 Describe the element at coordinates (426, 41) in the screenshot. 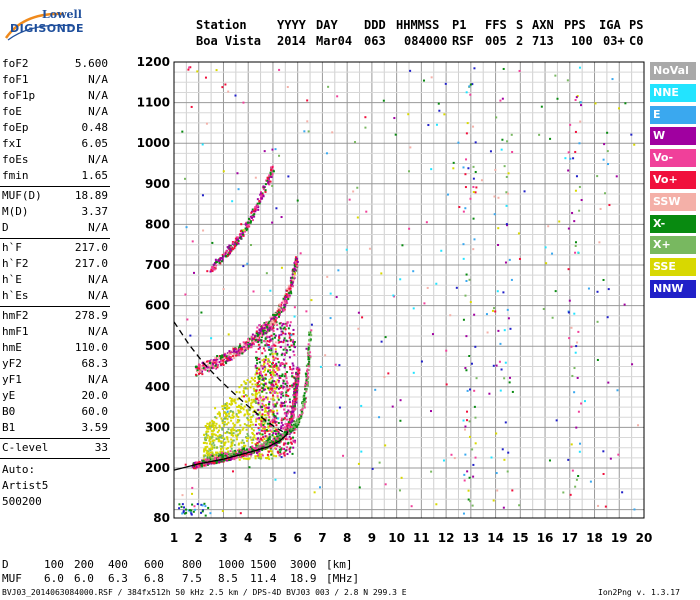

I see `hdr-hhmmss: 084000` at that location.